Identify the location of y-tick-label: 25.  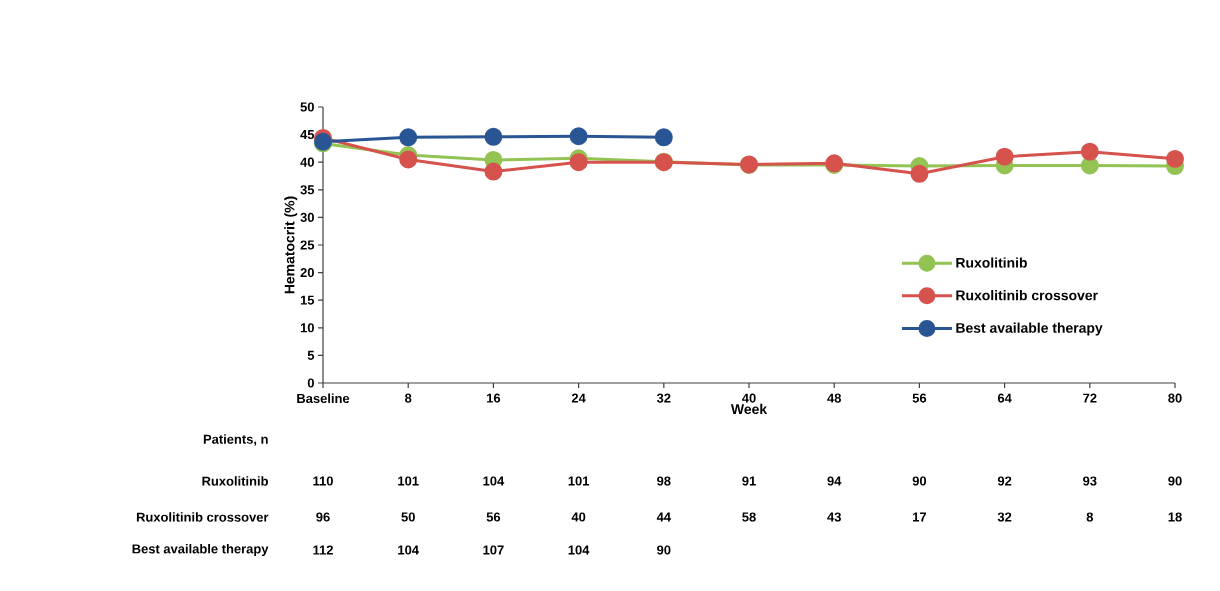
(307, 245).